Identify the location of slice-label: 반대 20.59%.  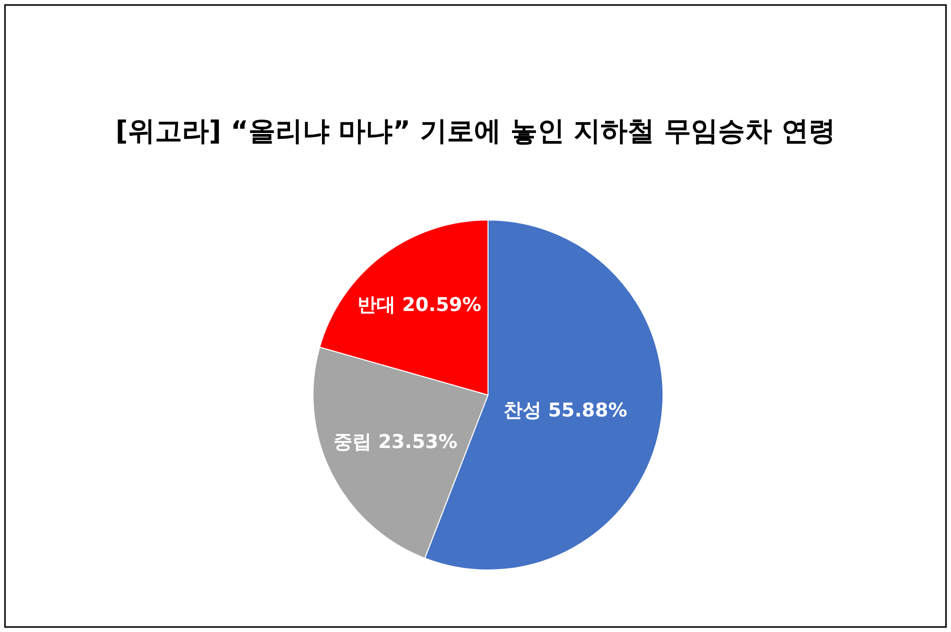
(420, 305).